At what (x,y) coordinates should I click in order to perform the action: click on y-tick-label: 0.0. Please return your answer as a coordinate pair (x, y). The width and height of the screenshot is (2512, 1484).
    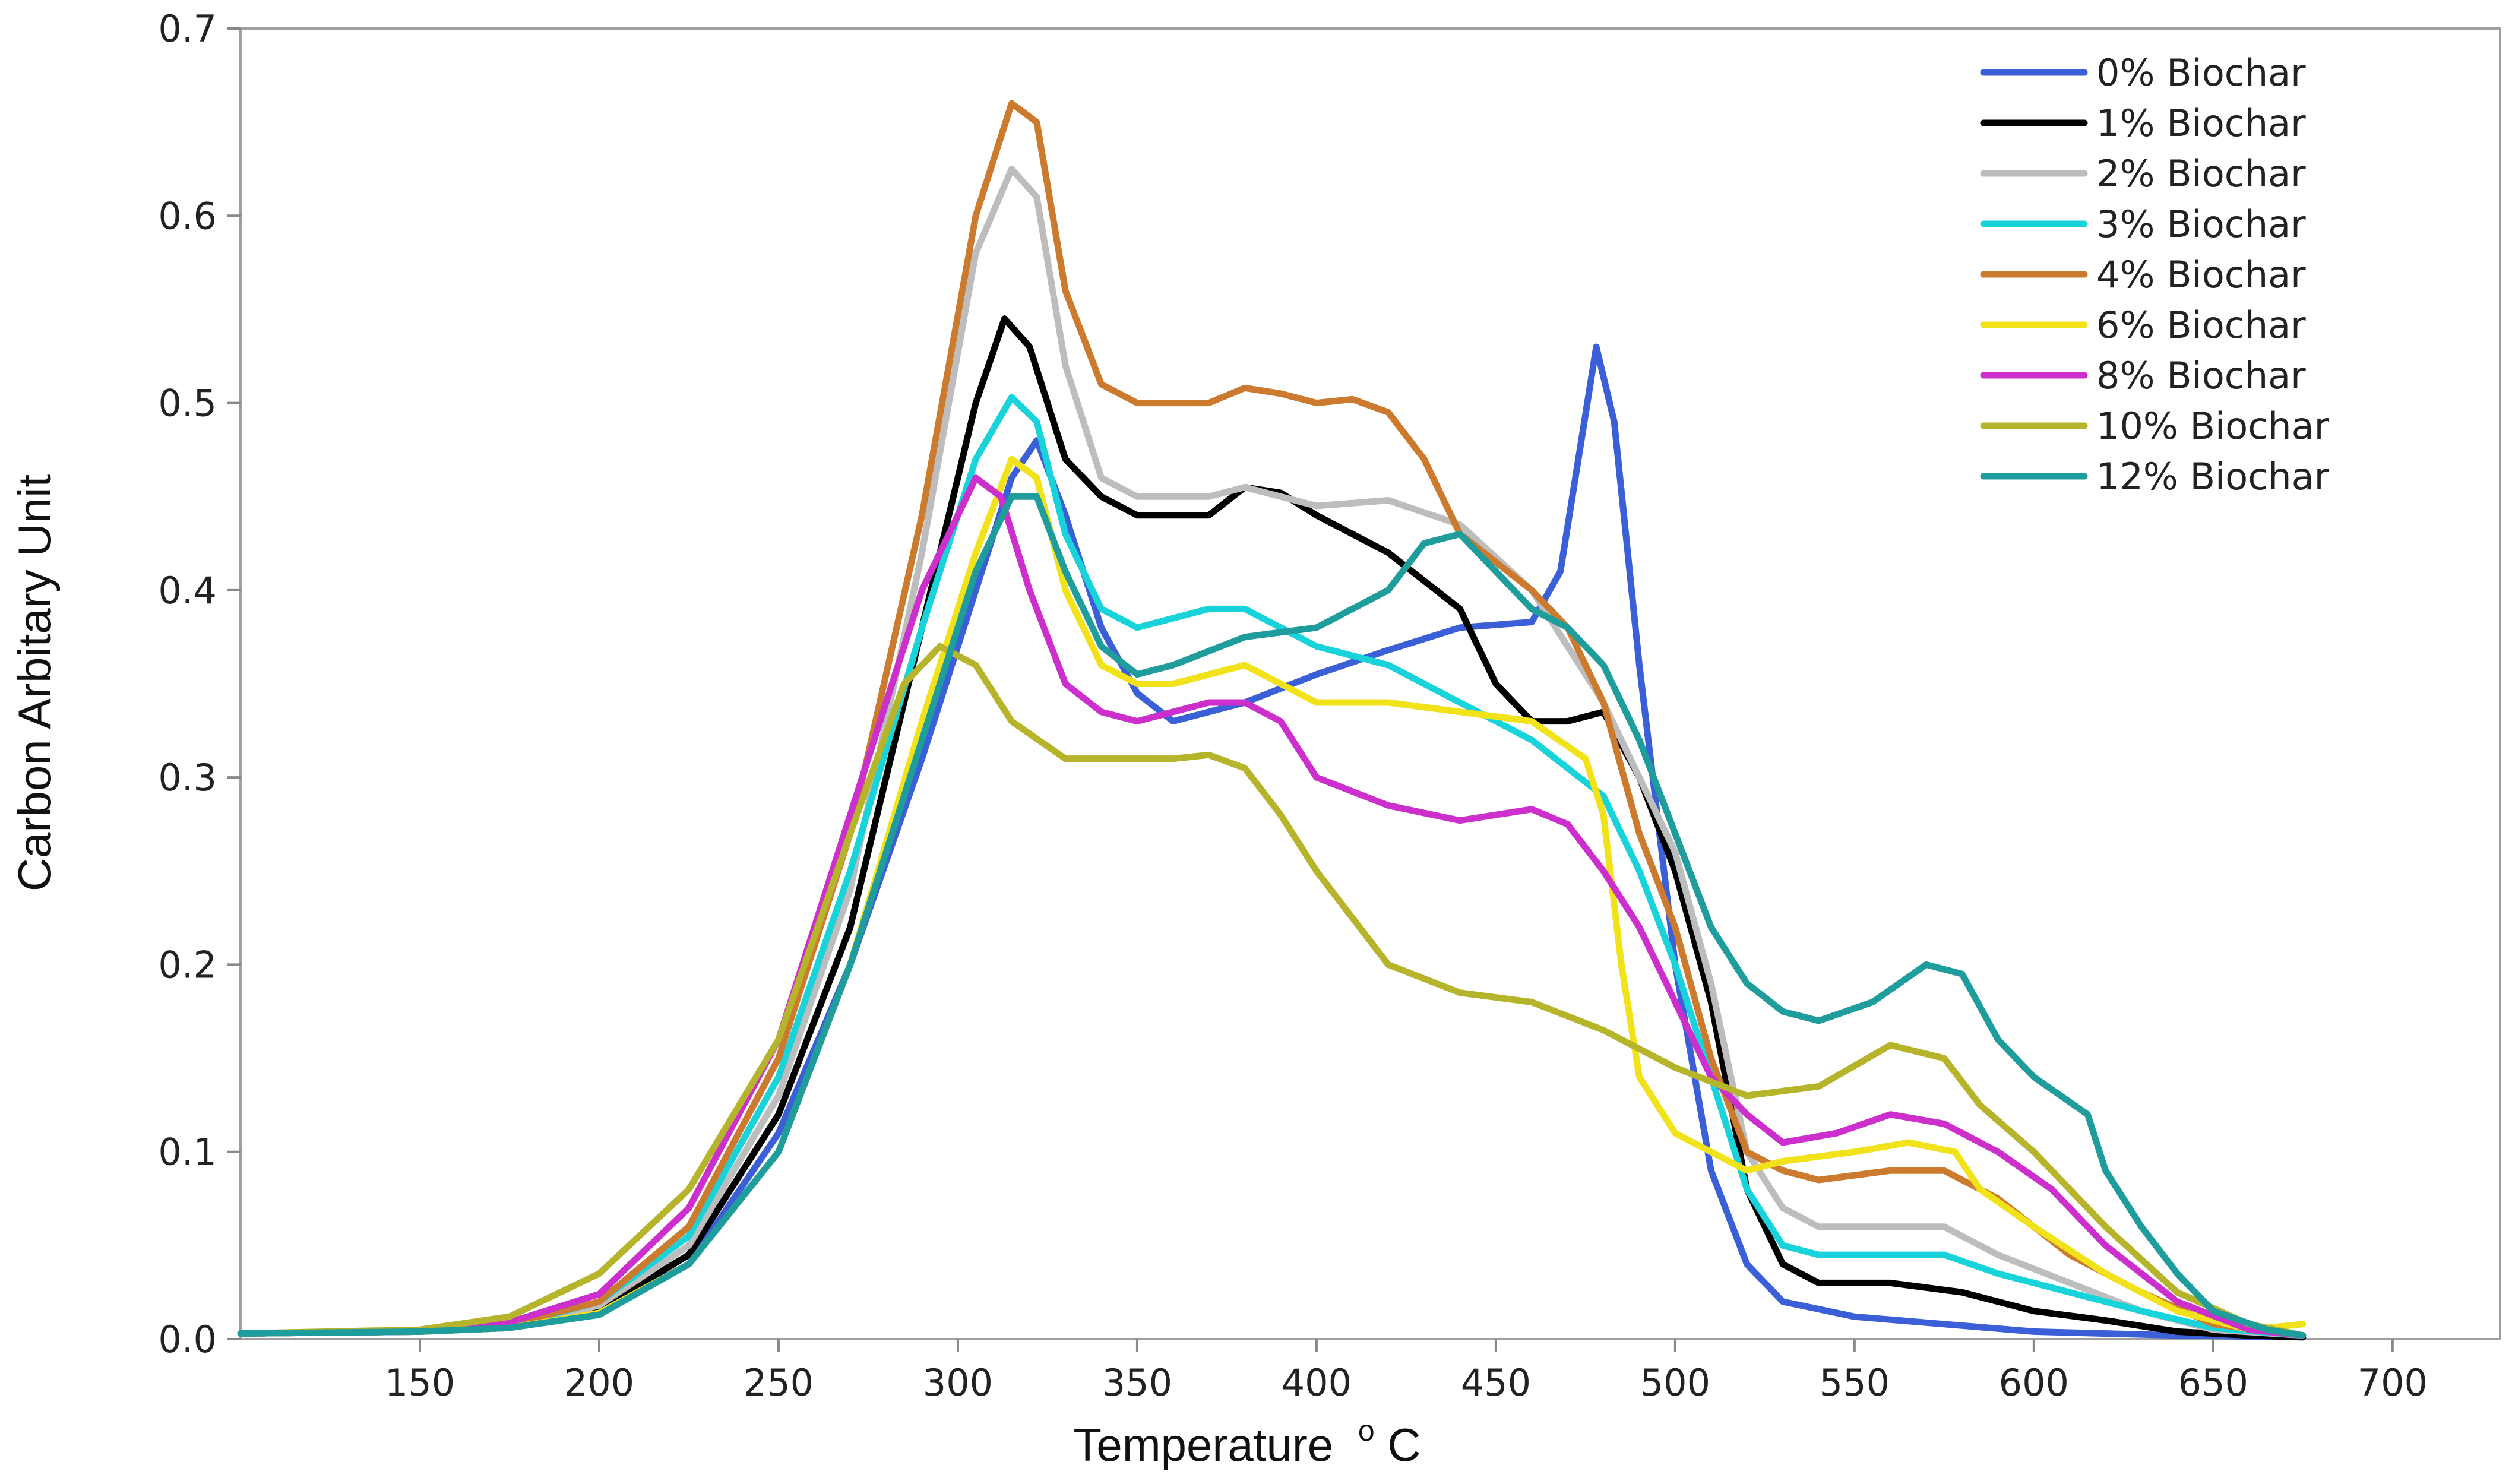
    Looking at the image, I should click on (187, 1339).